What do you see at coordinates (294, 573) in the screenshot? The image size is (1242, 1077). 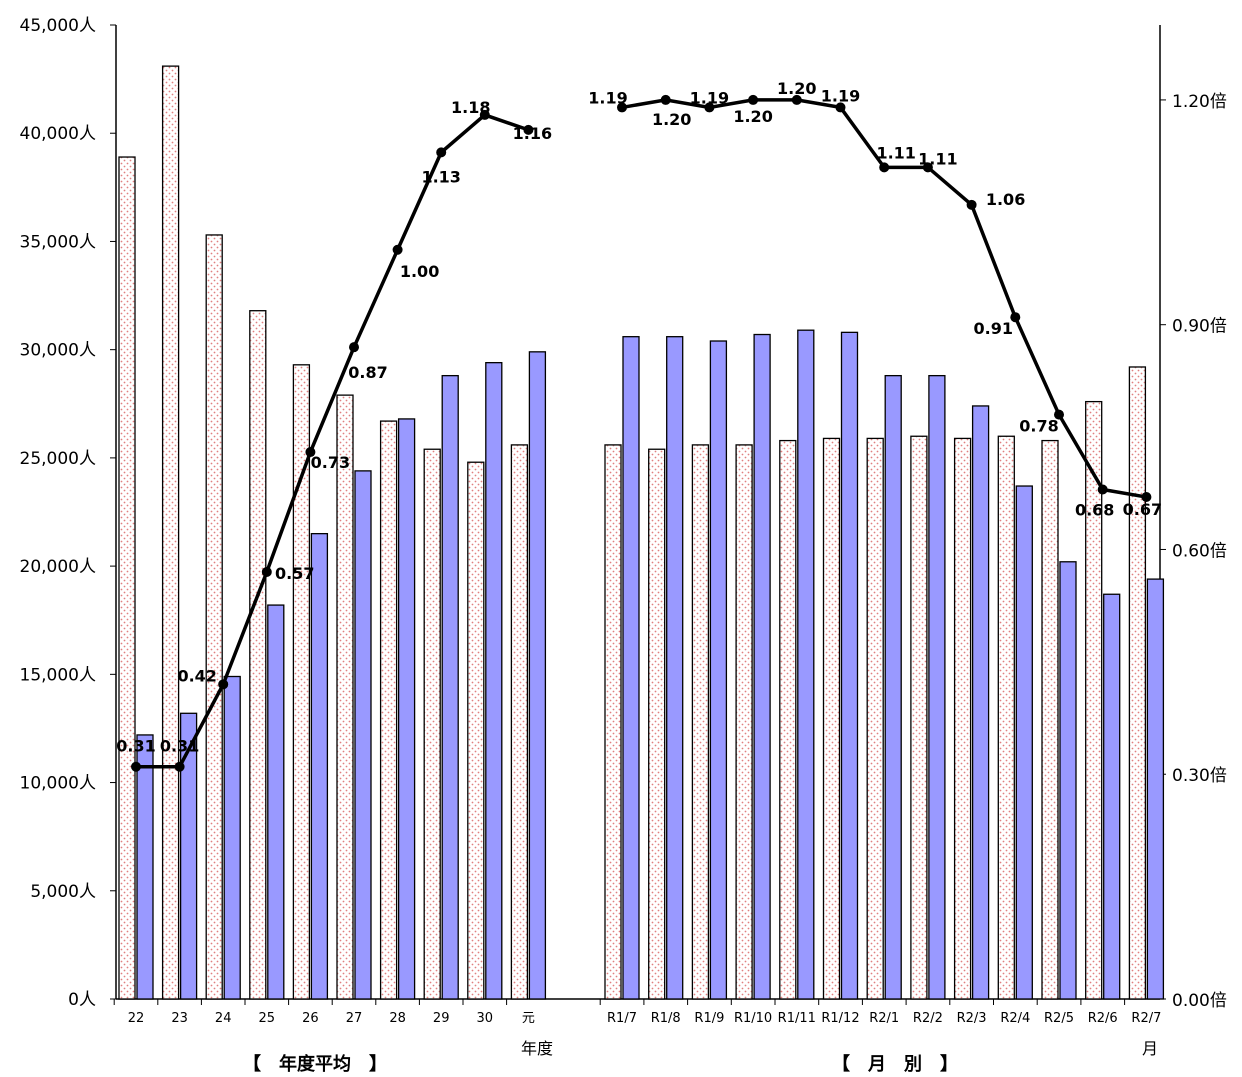 I see `ratio-data-label: 0.57` at bounding box center [294, 573].